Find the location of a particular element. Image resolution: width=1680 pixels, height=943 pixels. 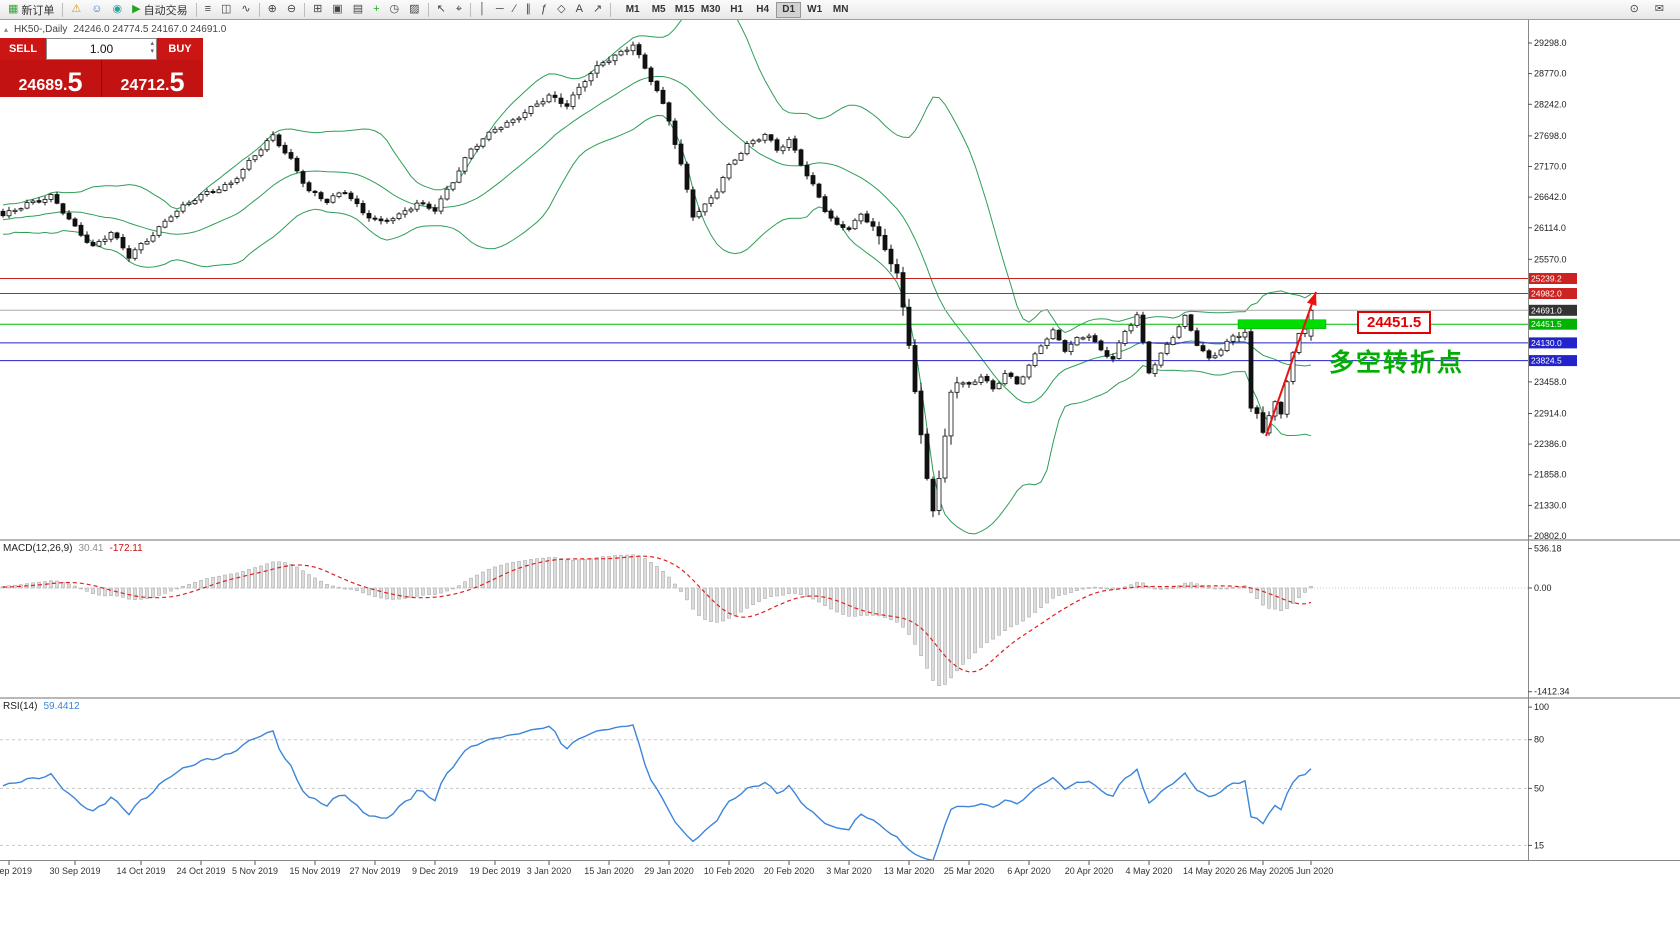

periods-button: ◷ is located at coordinates (395, 10).